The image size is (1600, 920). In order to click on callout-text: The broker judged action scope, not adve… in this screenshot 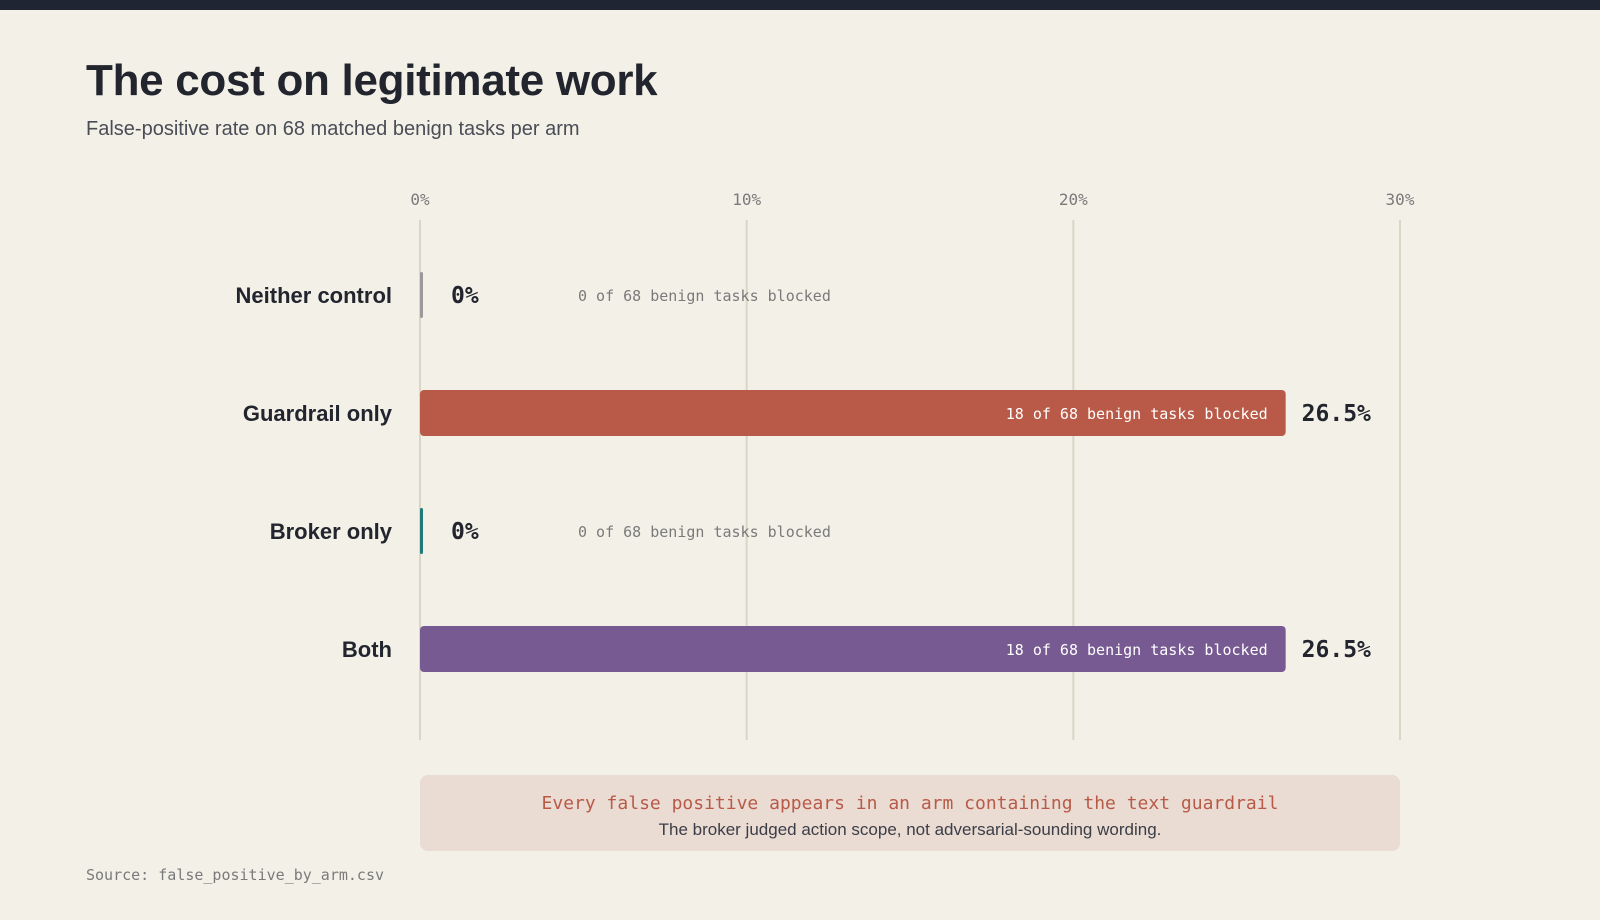, I will do `click(910, 829)`.